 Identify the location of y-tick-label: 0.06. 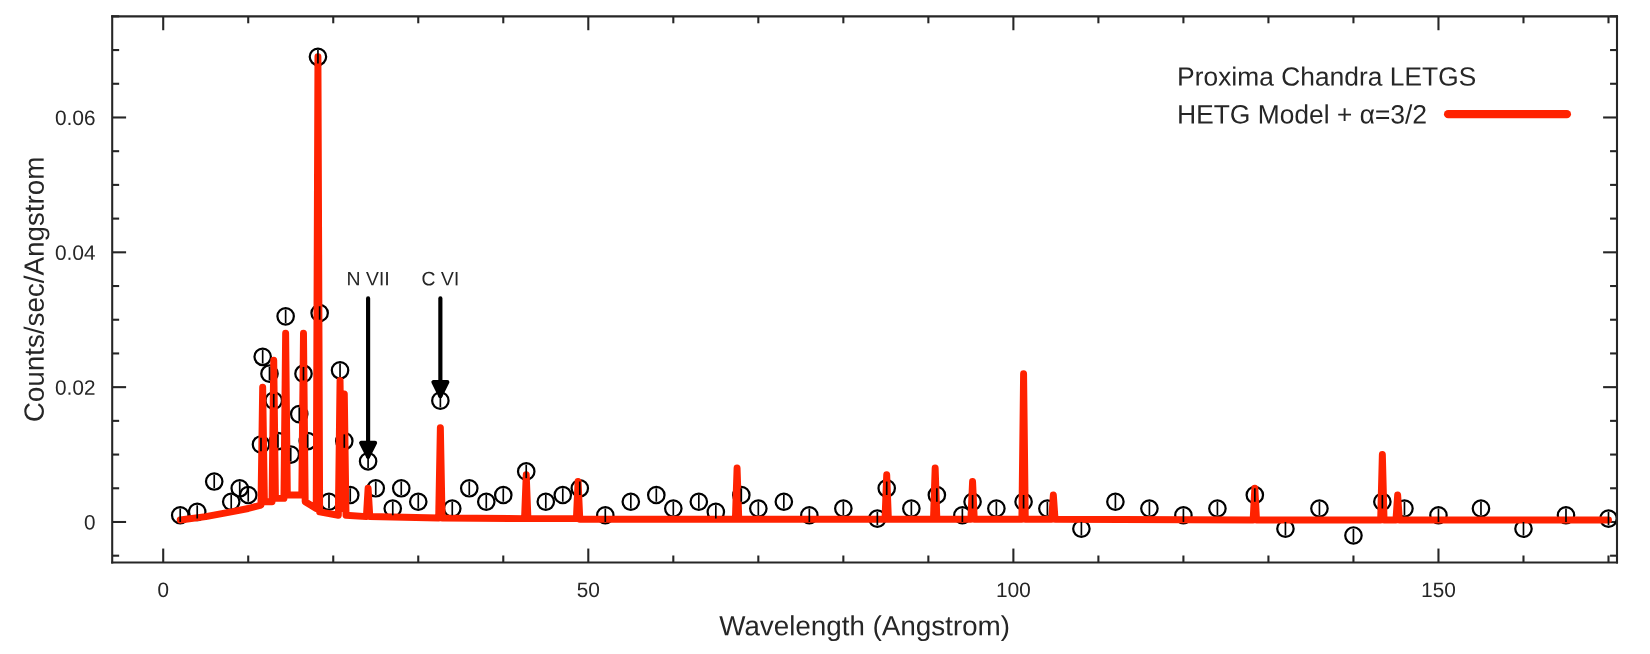
(75, 118).